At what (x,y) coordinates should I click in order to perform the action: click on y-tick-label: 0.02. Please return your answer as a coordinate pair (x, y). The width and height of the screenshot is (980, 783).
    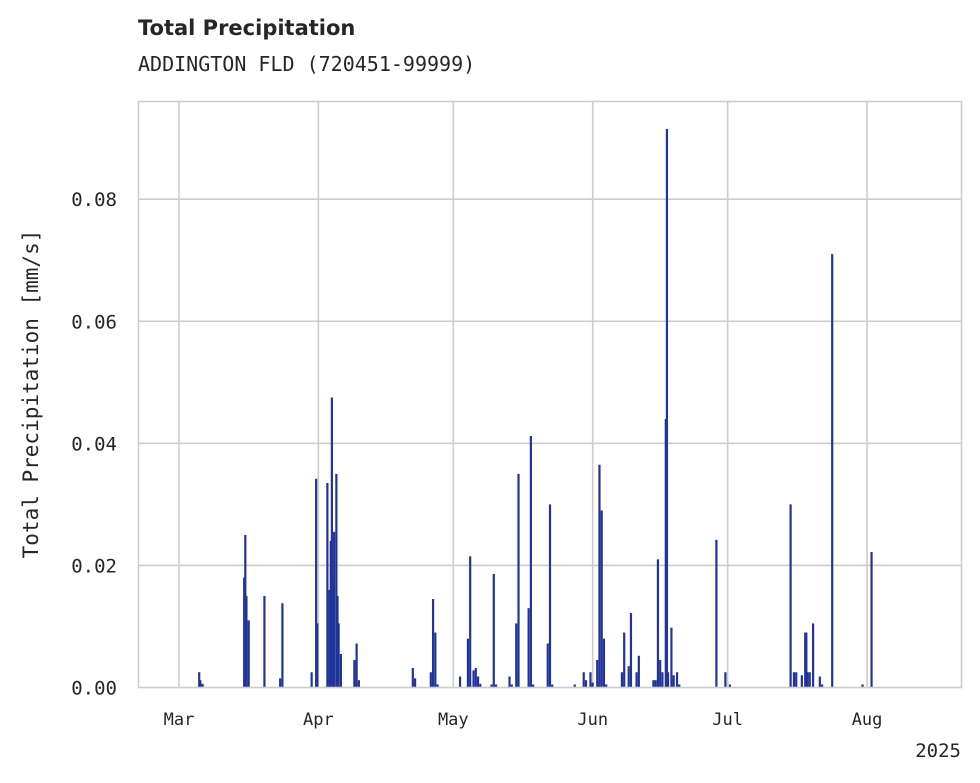
    Looking at the image, I should click on (94, 566).